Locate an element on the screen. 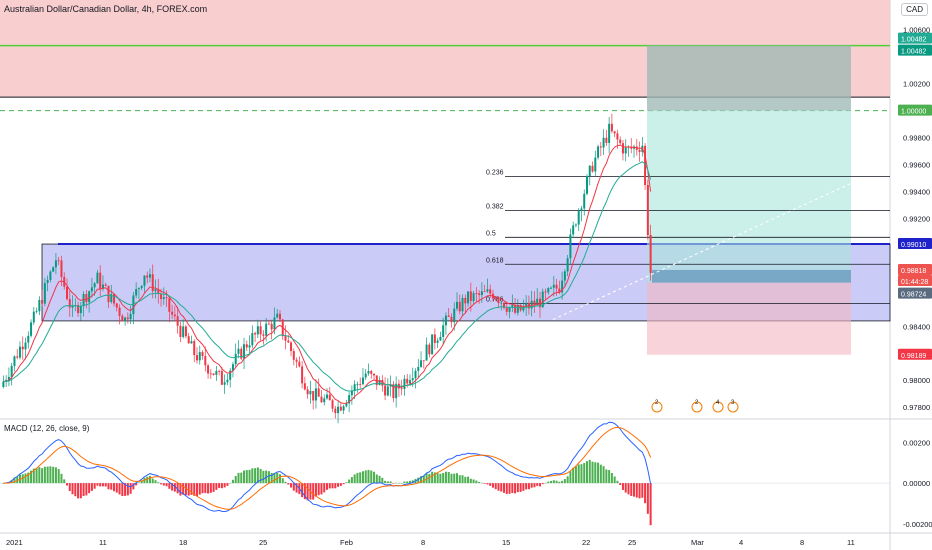  price-label-6: 0.98724 is located at coordinates (913, 295).